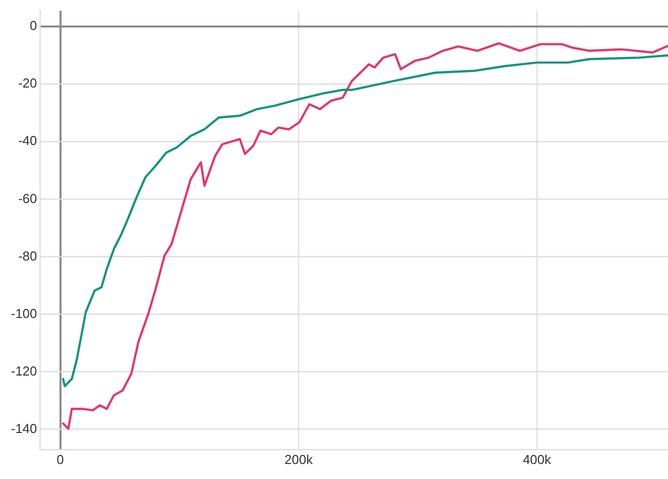  Describe the element at coordinates (24, 313) in the screenshot. I see `y-tick-label: -100` at that location.